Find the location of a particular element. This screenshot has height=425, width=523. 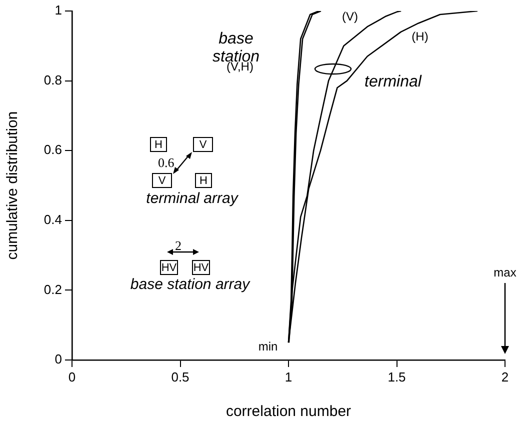

annotation: 2 is located at coordinates (178, 246).